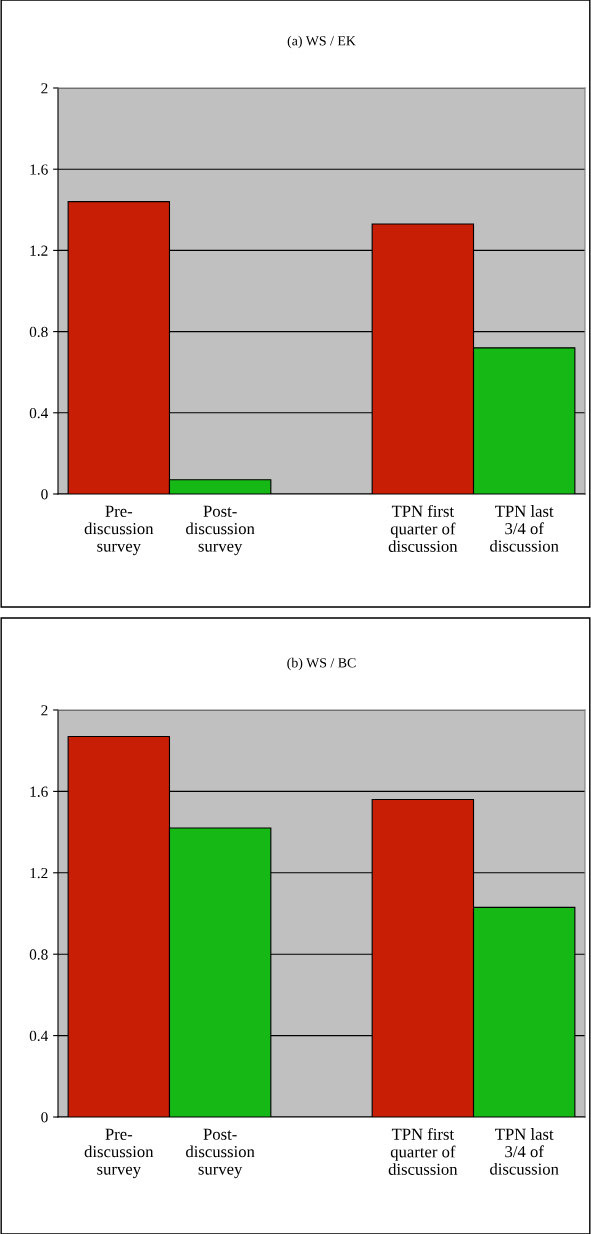 This screenshot has width=591, height=1234. What do you see at coordinates (321, 664) in the screenshot?
I see `chart-title: (b) WS / BC` at bounding box center [321, 664].